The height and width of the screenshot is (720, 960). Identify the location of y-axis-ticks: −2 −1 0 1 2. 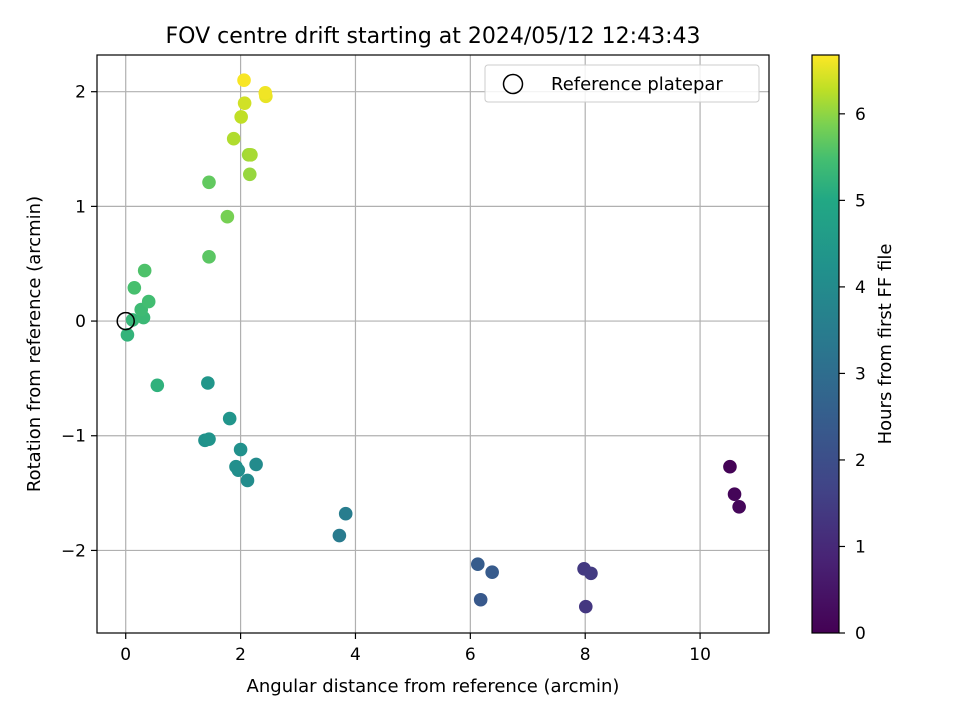
(79, 322).